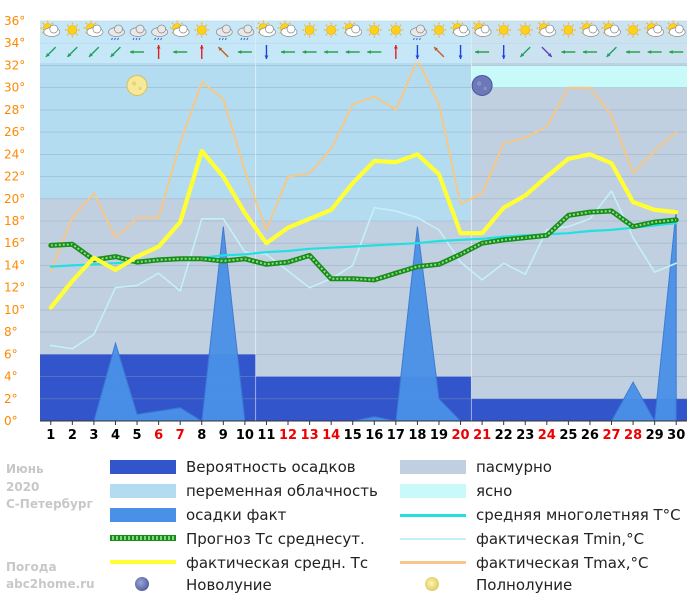 Image resolution: width=687 pixels, height=599 pixels. What do you see at coordinates (25, 469) in the screenshot?
I see `month-label: Июнь` at bounding box center [25, 469].